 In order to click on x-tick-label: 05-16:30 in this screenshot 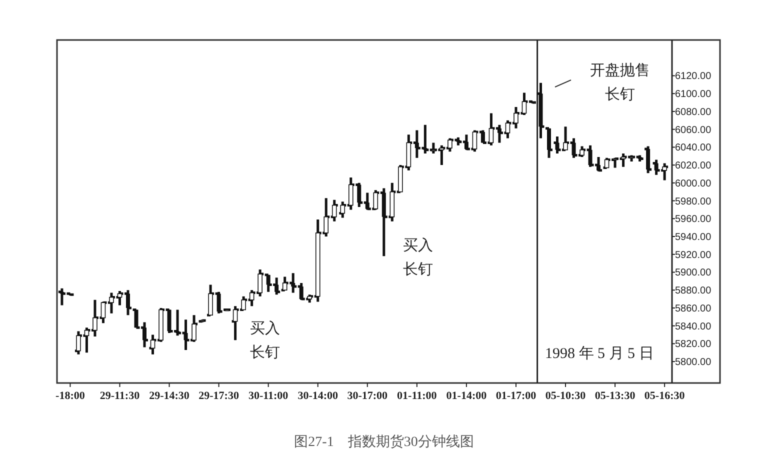, I will do `click(665, 396)`.